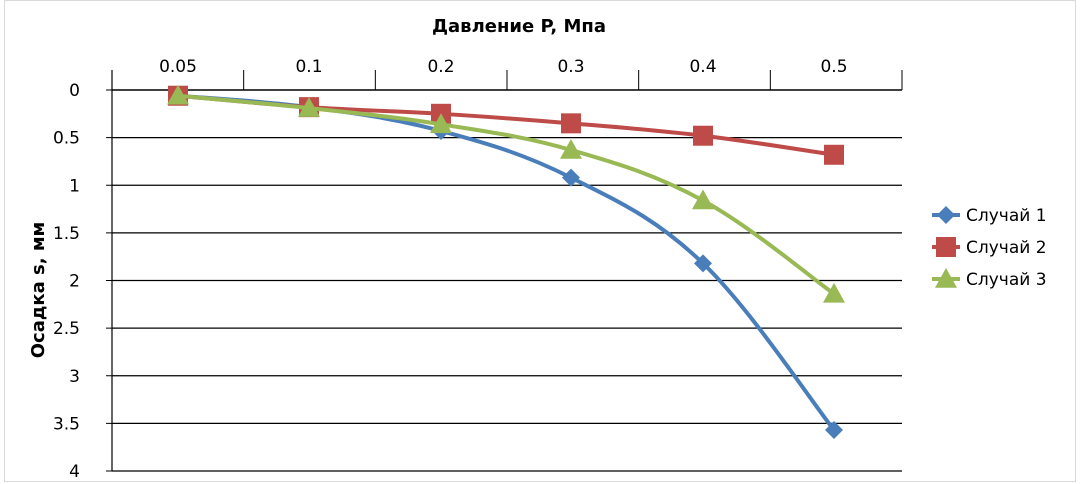  Describe the element at coordinates (74, 91) in the screenshot. I see `y-tick-label-0: 0` at that location.